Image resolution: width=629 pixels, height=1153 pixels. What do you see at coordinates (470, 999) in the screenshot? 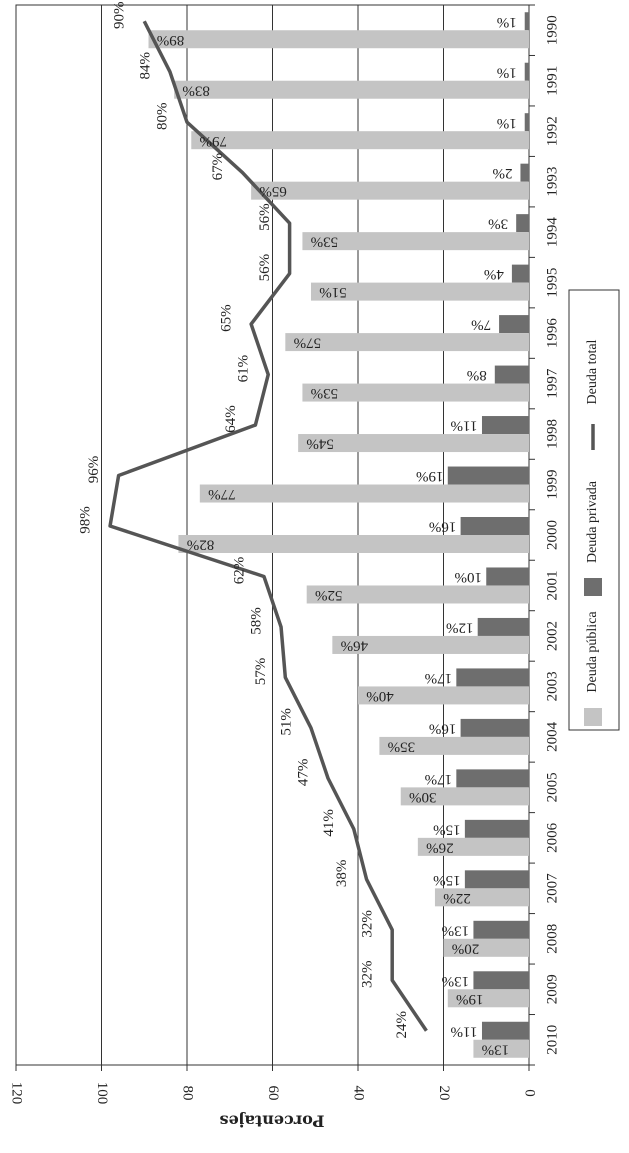
I see `data-label-deuda-publica: 19%` at bounding box center [470, 999].